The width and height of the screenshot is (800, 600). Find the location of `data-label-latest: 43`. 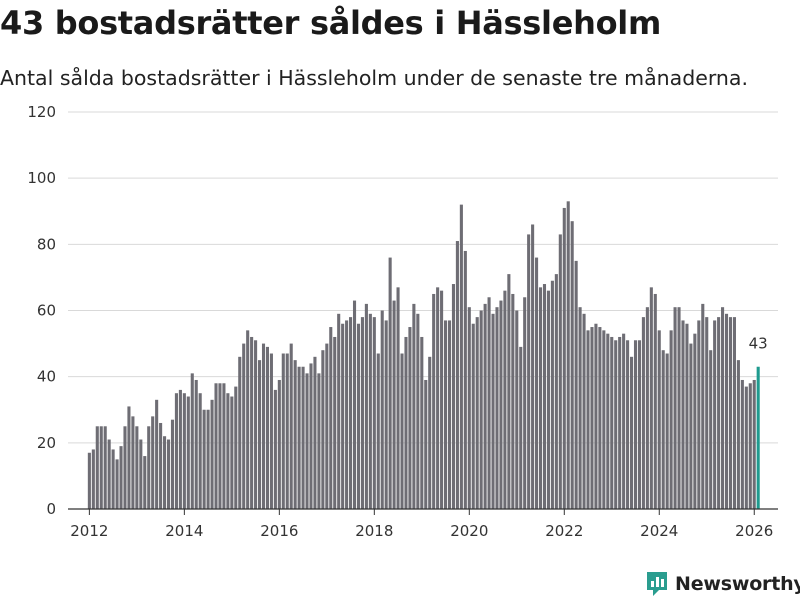

data-label-latest: 43 is located at coordinates (758, 344).